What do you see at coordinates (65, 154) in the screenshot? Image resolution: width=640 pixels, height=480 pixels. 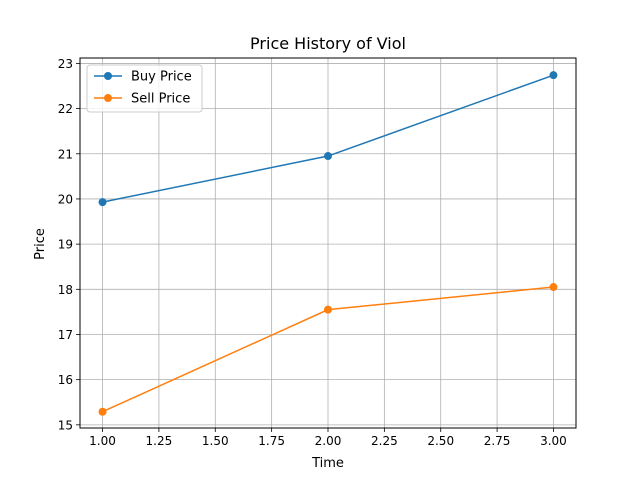 I see `y-tick-label: 21` at bounding box center [65, 154].